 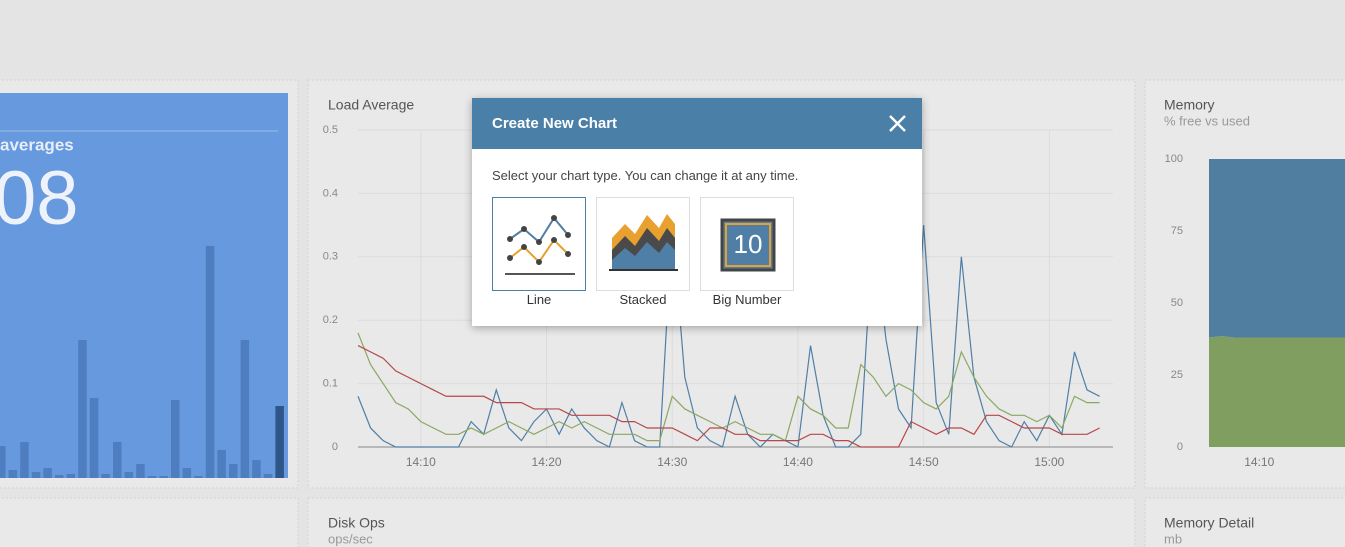 What do you see at coordinates (924, 462) in the screenshot?
I see `x-tick-label: 14:50` at bounding box center [924, 462].